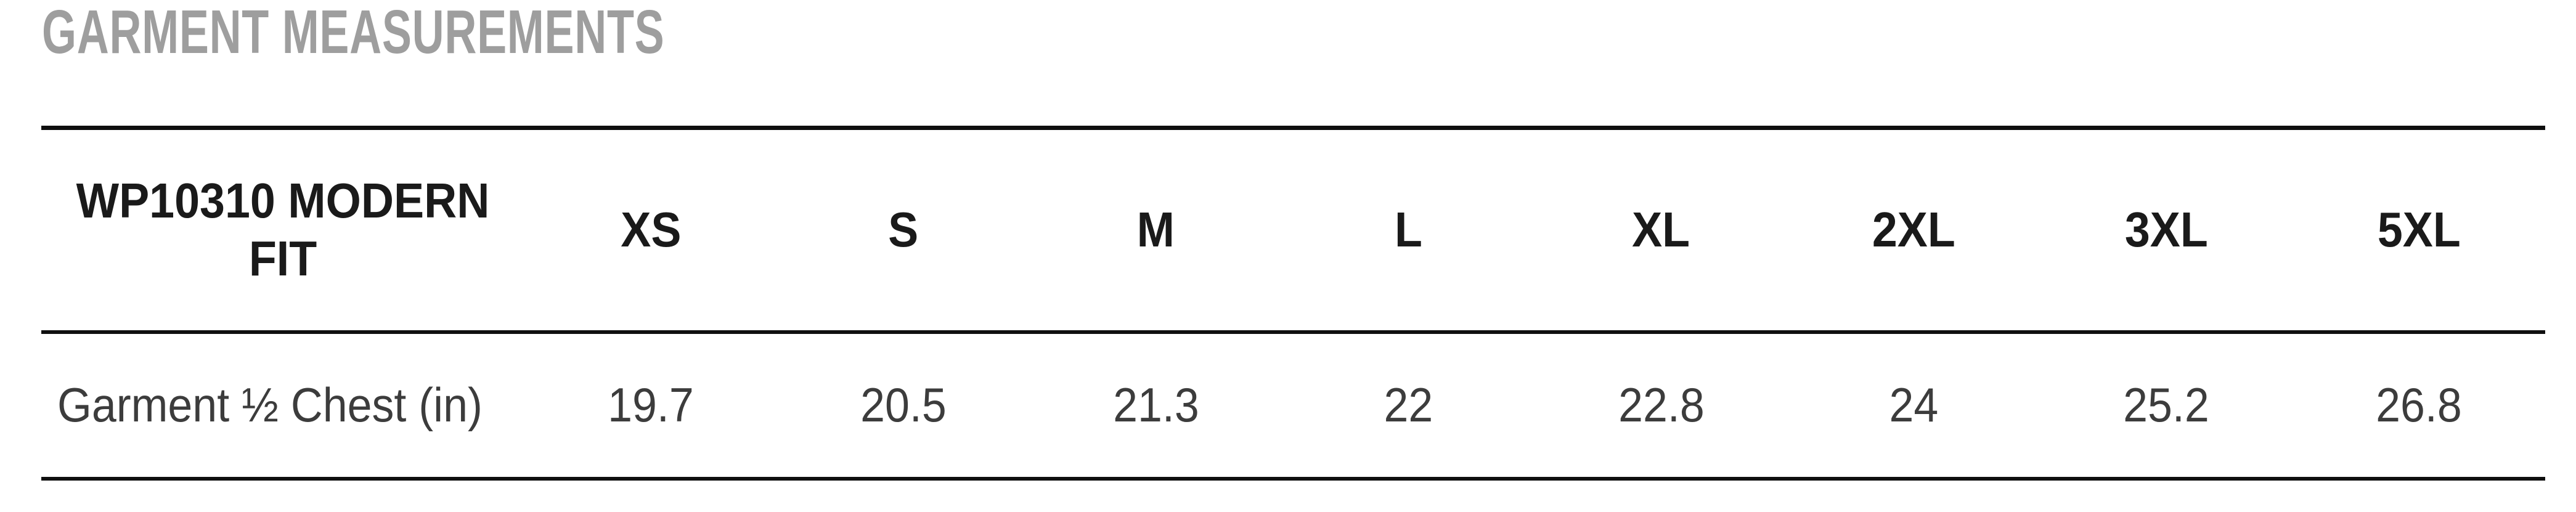  What do you see at coordinates (270, 405) in the screenshot?
I see `measurement-row-label: Garment ½ Chest (in)` at bounding box center [270, 405].